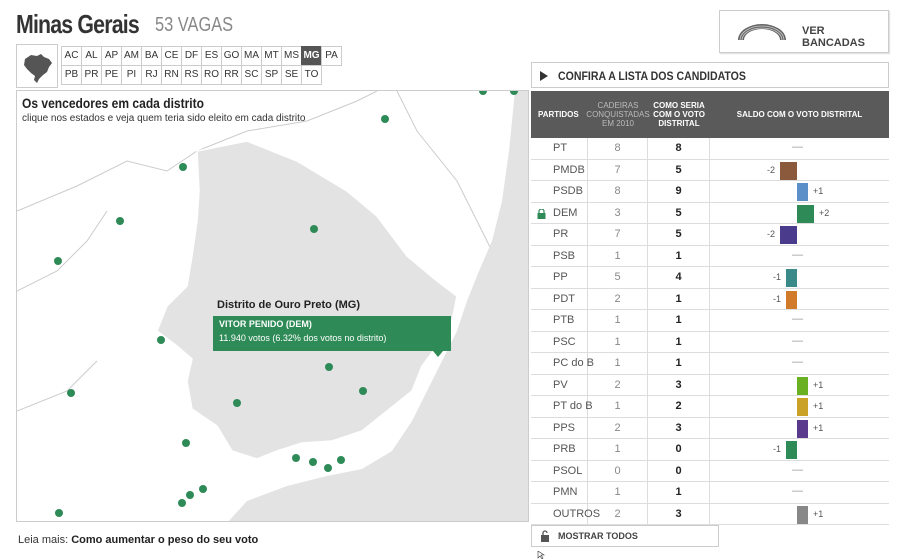 The image size is (900, 559). I want to click on state-button-rj: RJ, so click(151, 75).